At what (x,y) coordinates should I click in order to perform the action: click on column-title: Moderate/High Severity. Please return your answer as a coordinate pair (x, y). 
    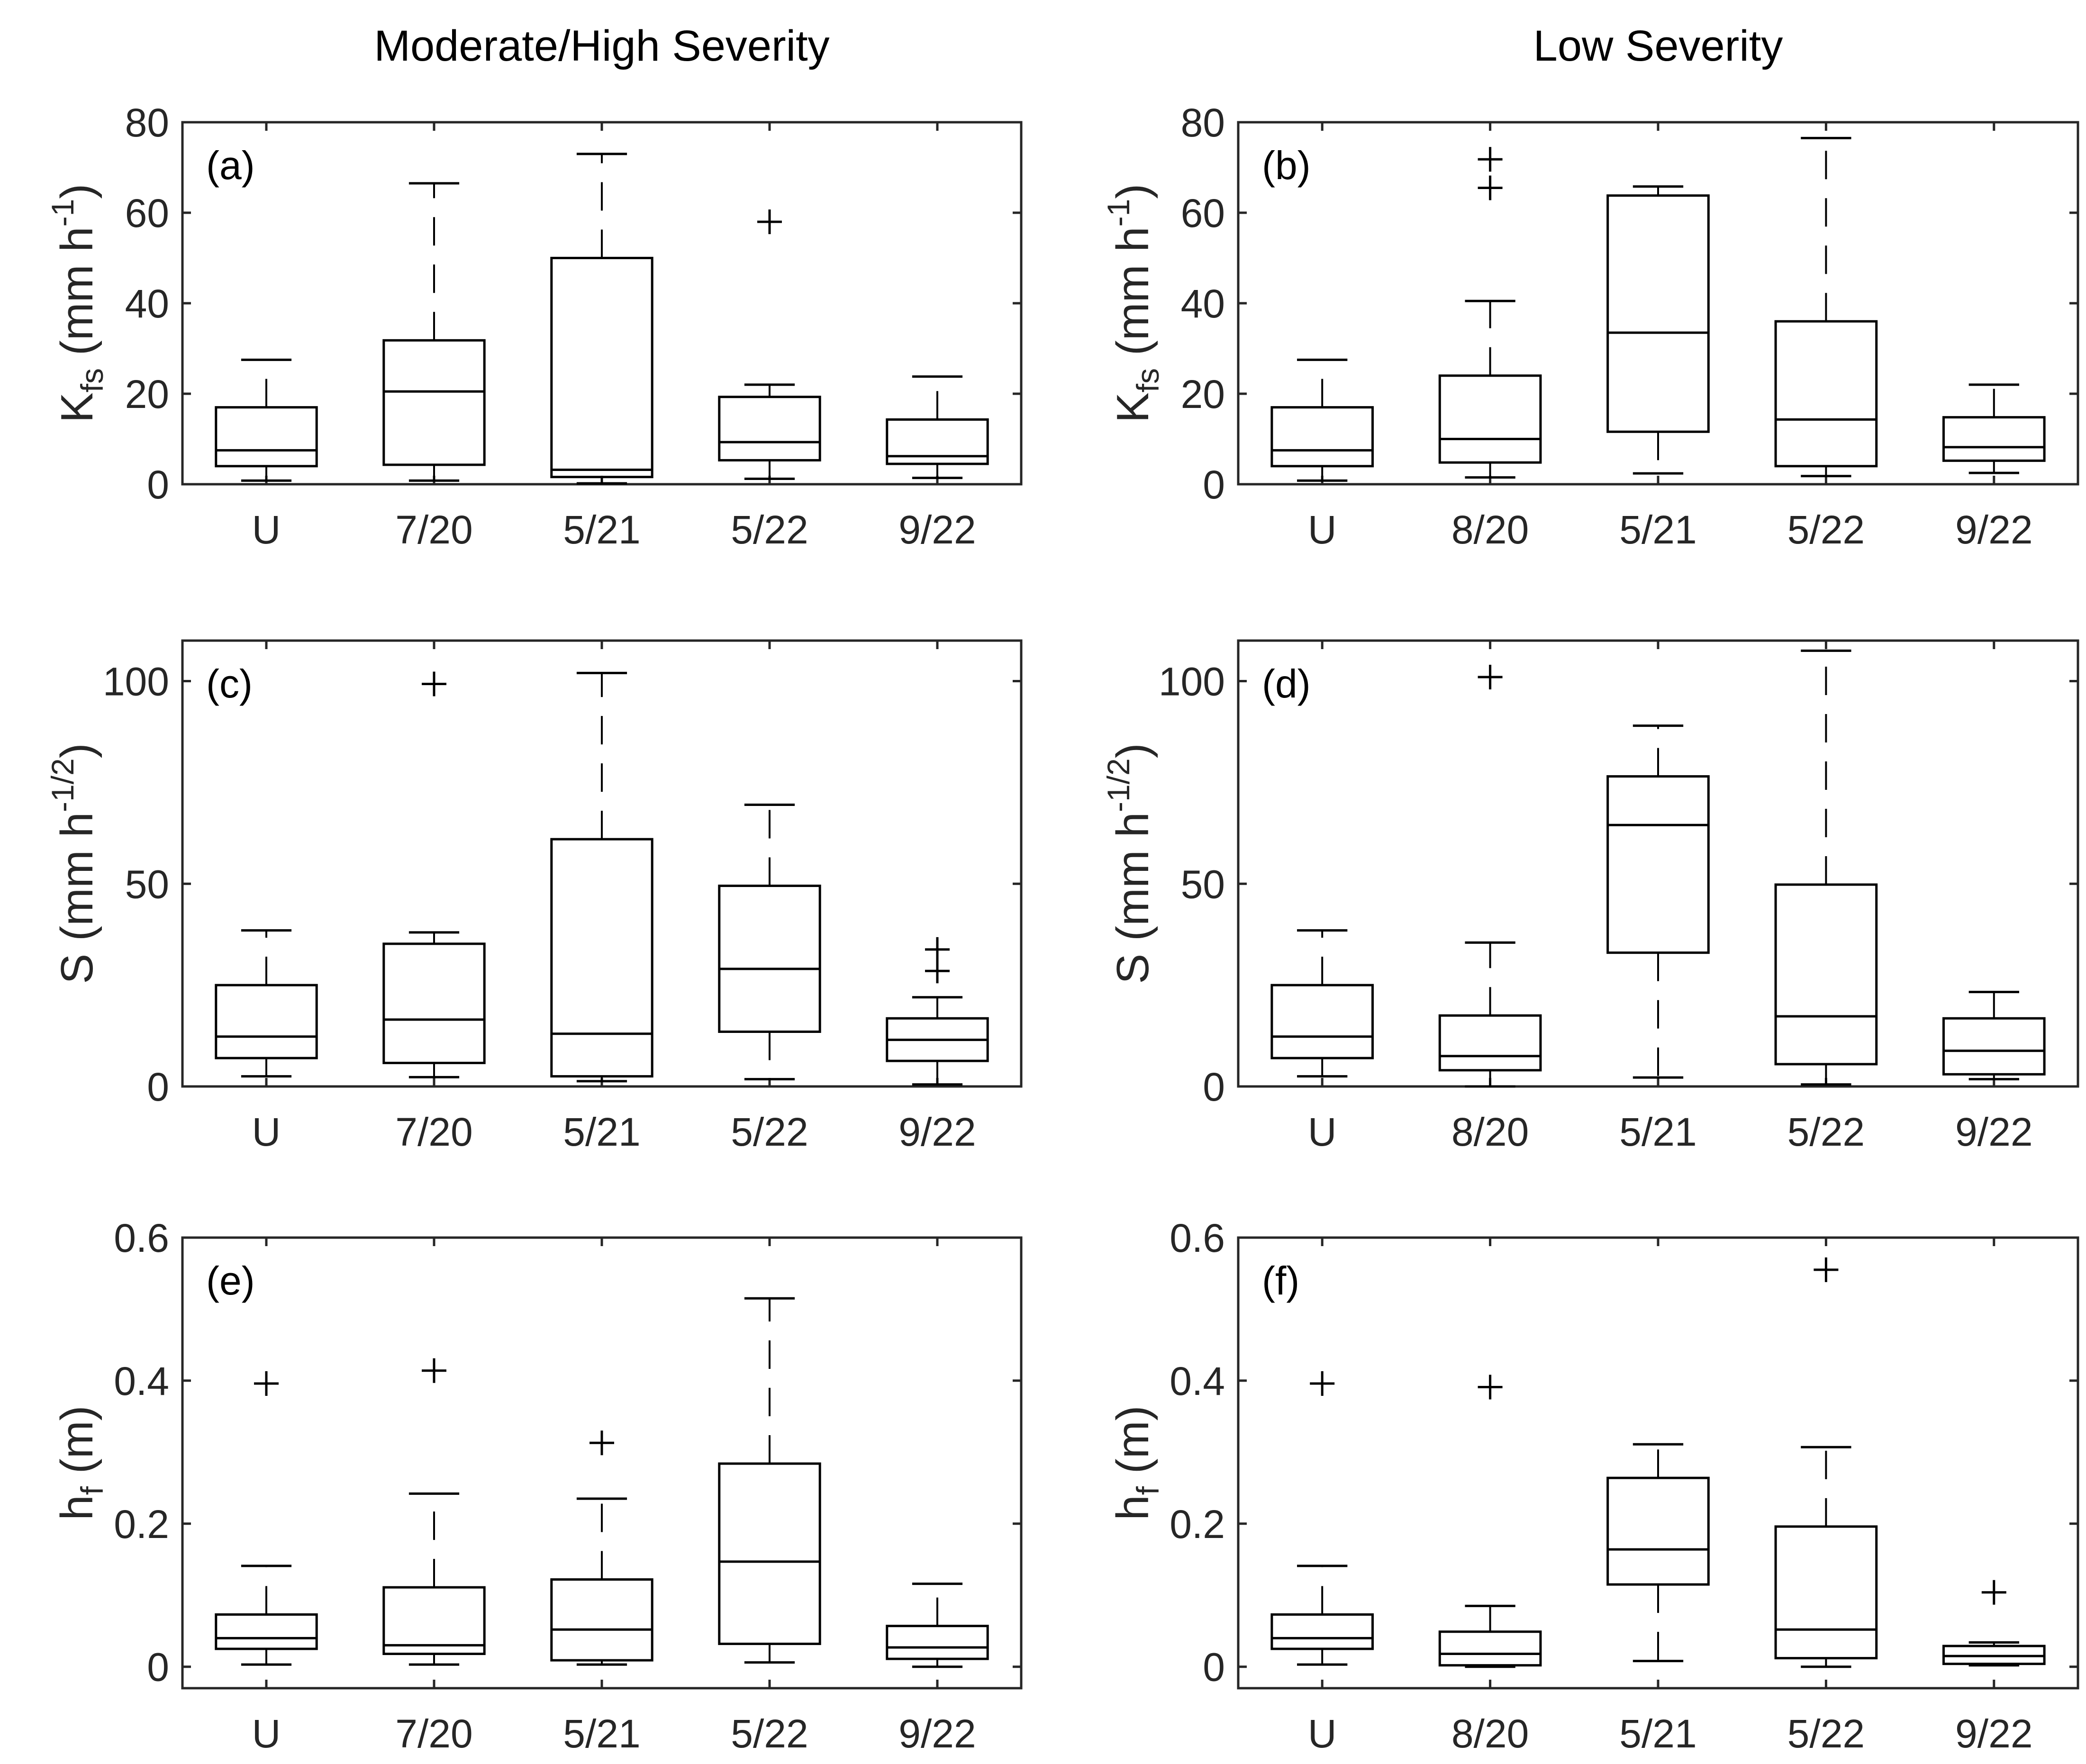
    Looking at the image, I should click on (601, 46).